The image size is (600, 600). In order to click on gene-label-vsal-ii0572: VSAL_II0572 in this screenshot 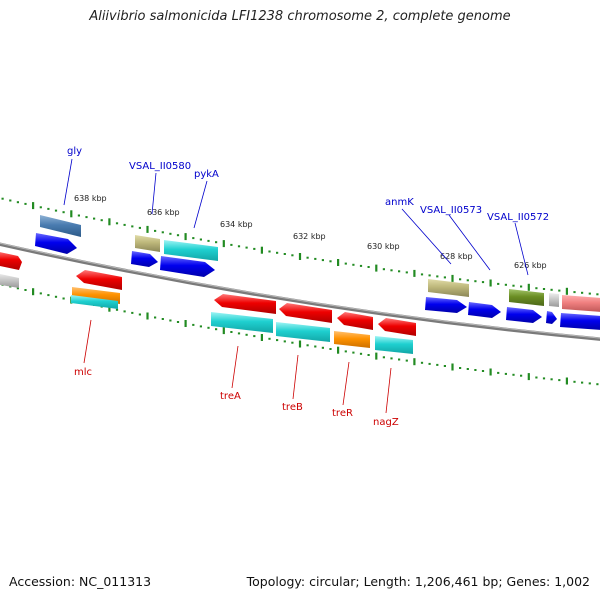, I will do `click(518, 217)`.